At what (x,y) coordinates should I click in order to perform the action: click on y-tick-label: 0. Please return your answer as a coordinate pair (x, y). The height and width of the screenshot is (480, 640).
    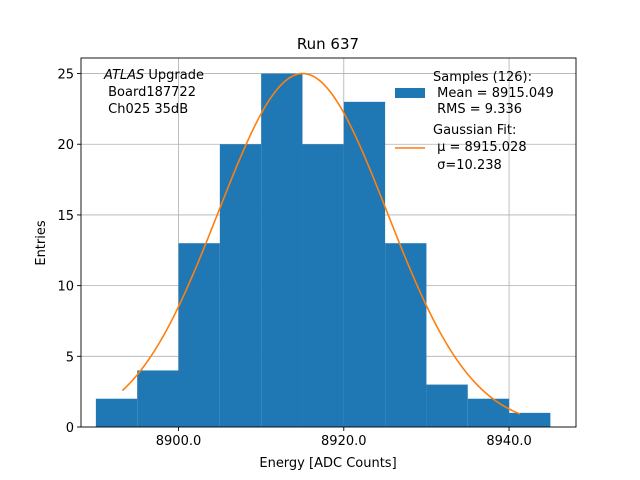
    Looking at the image, I should click on (70, 428).